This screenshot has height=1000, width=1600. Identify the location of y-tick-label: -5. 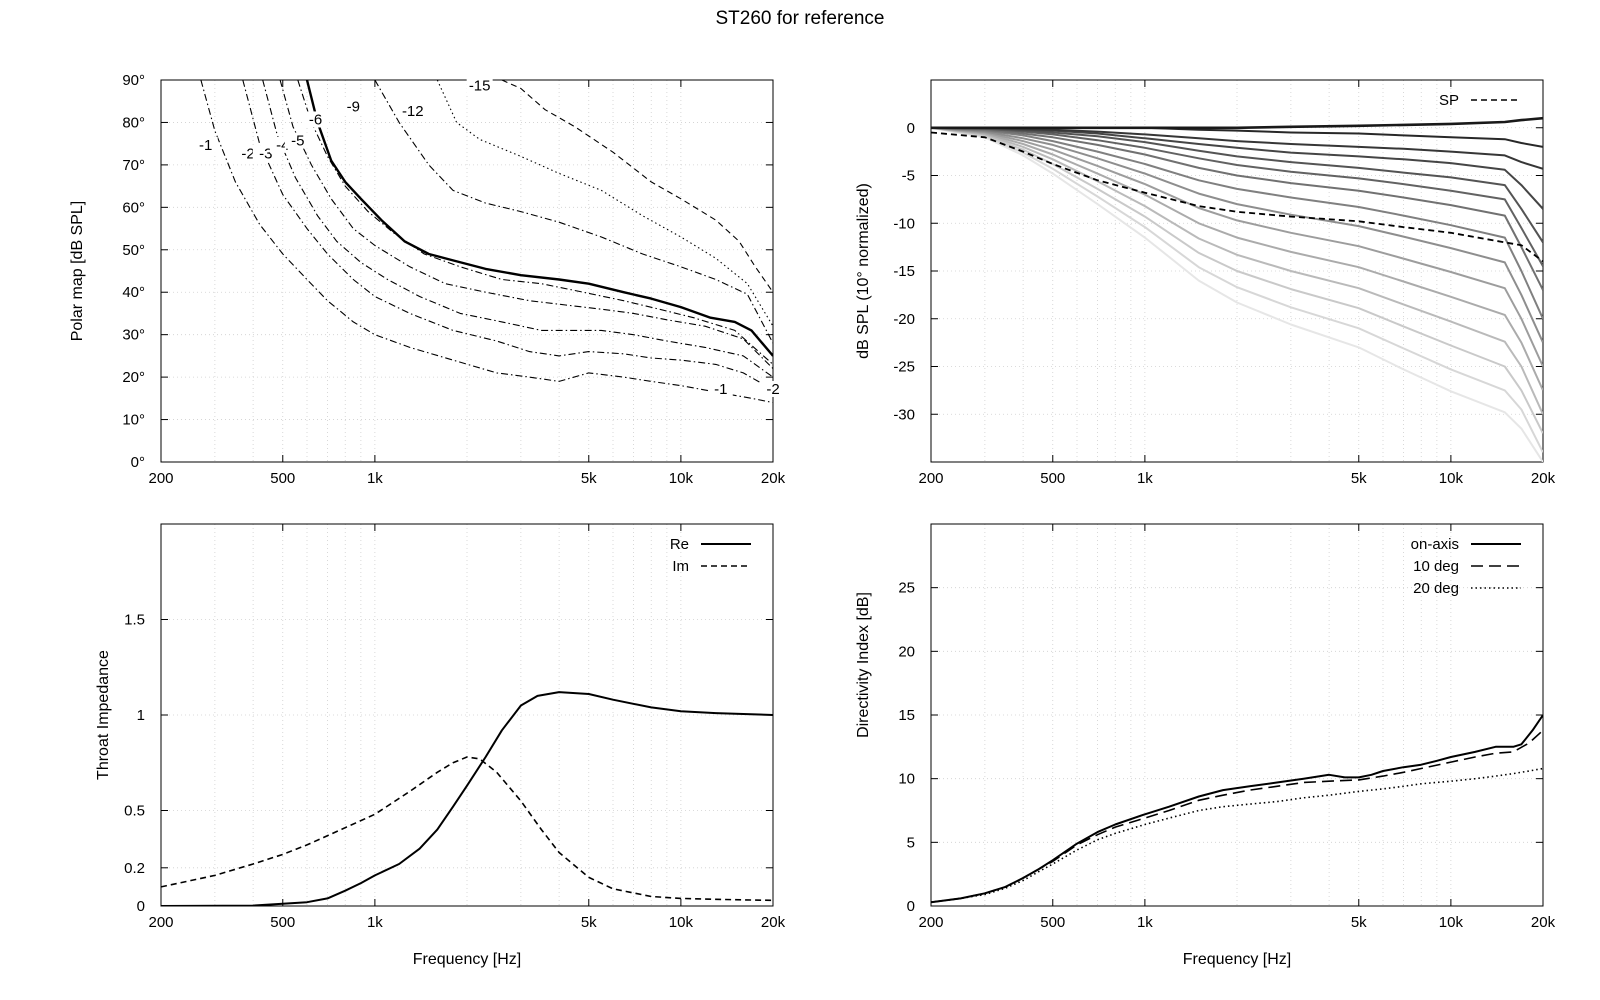
(908, 176).